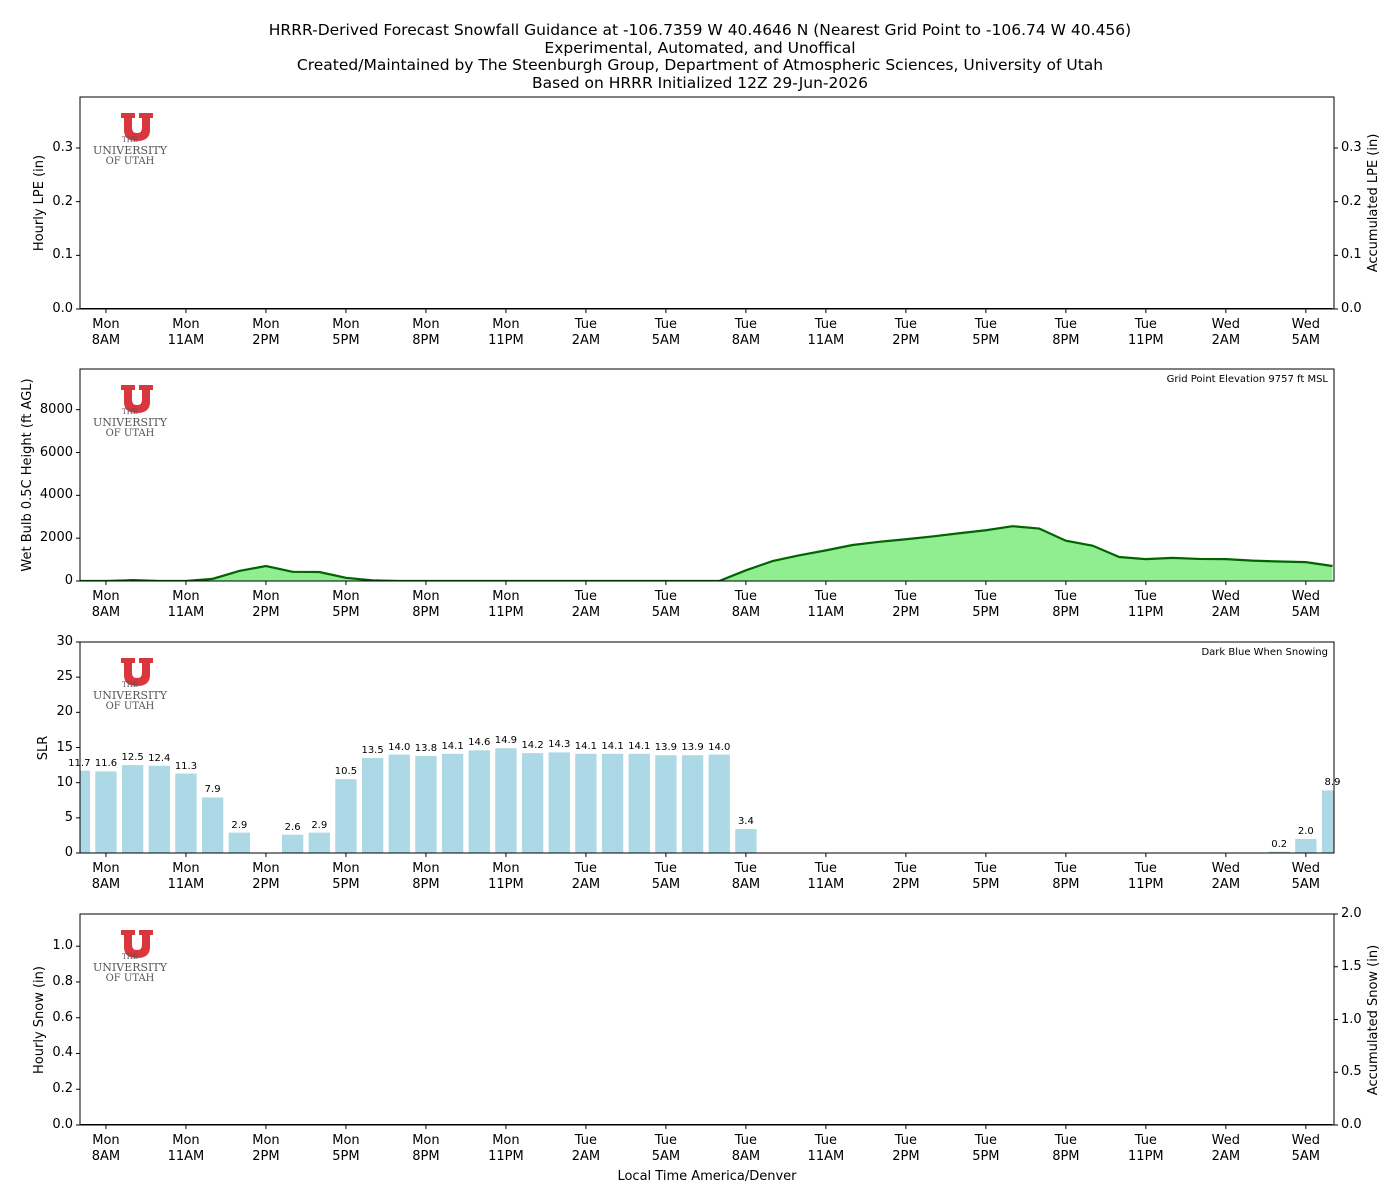 Image resolution: width=1400 pixels, height=1200 pixels. I want to click on area-line, so click(706, 553).